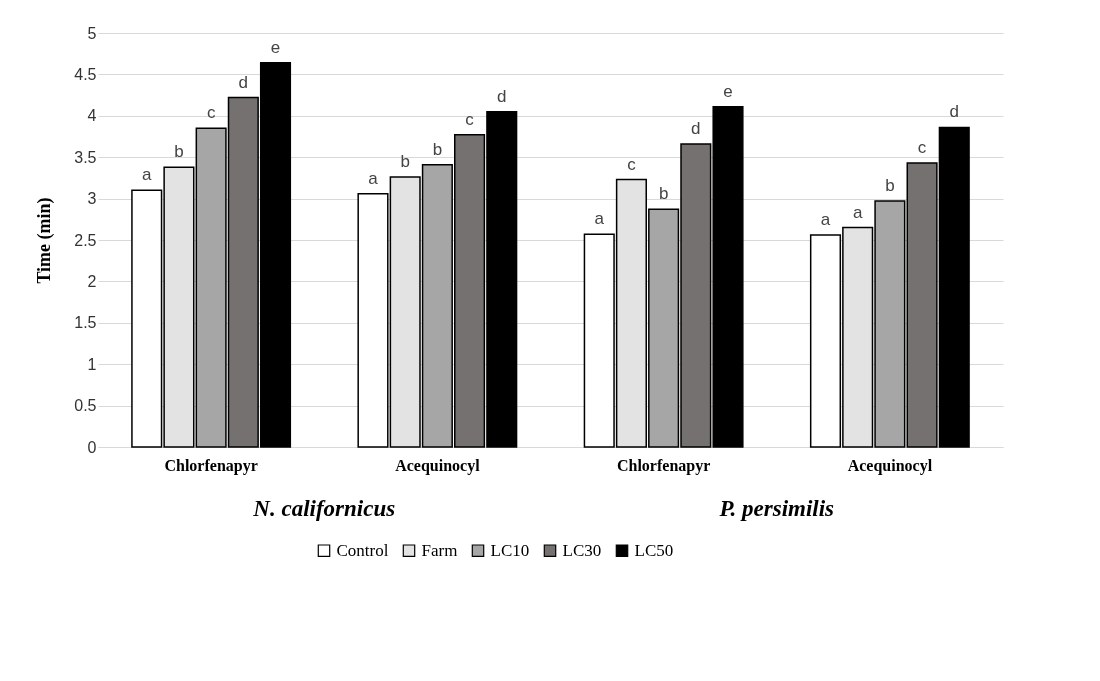 The image size is (1100, 681). What do you see at coordinates (85, 240) in the screenshot?
I see `y-tick-label: 2.5` at bounding box center [85, 240].